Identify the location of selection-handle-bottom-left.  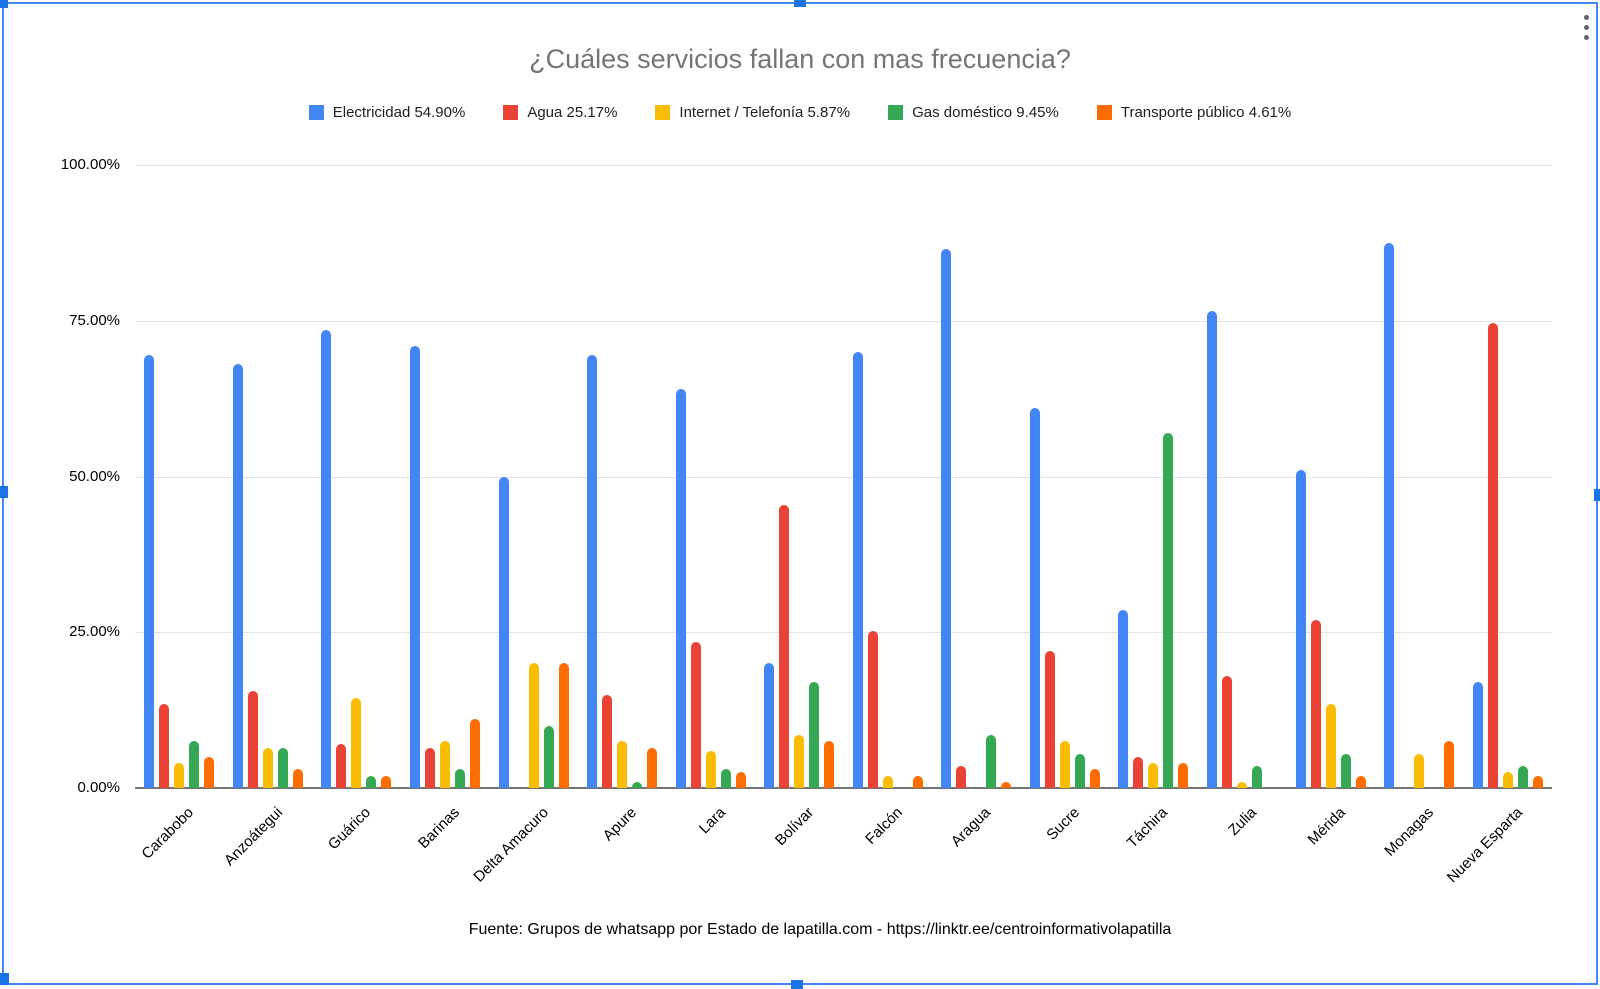
(4, 979).